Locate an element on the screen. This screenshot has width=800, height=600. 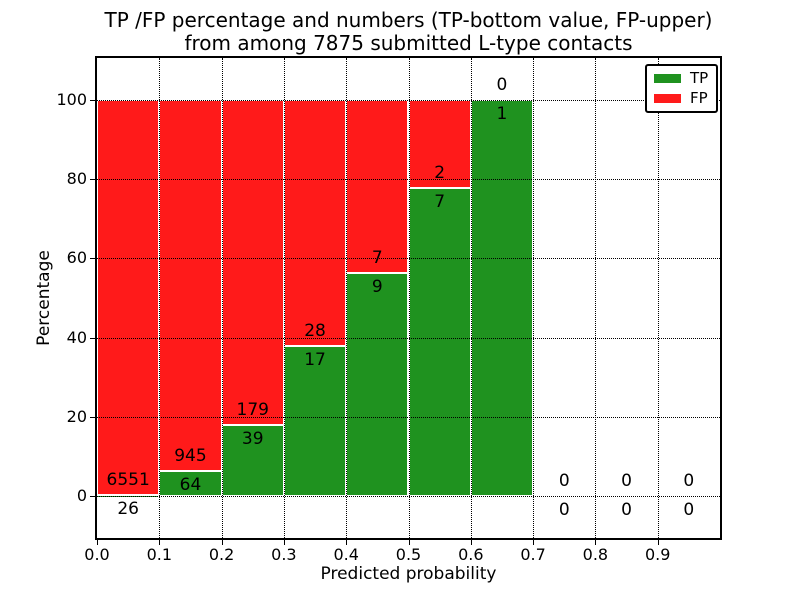
fp-swatch-icon is located at coordinates (667, 98).